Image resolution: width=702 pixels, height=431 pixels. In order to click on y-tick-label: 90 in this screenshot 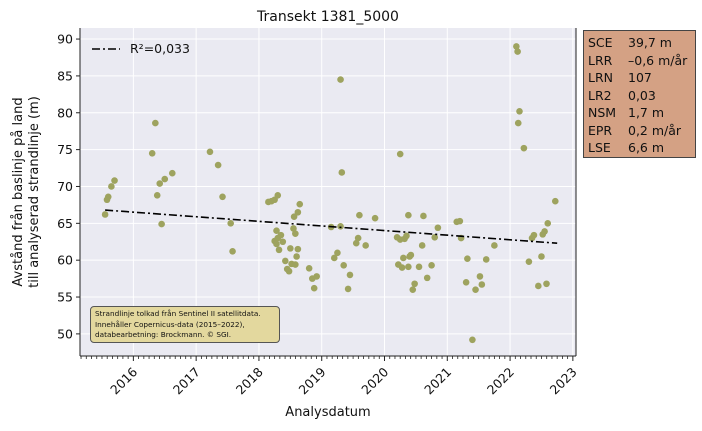, I will do `click(65, 39)`.